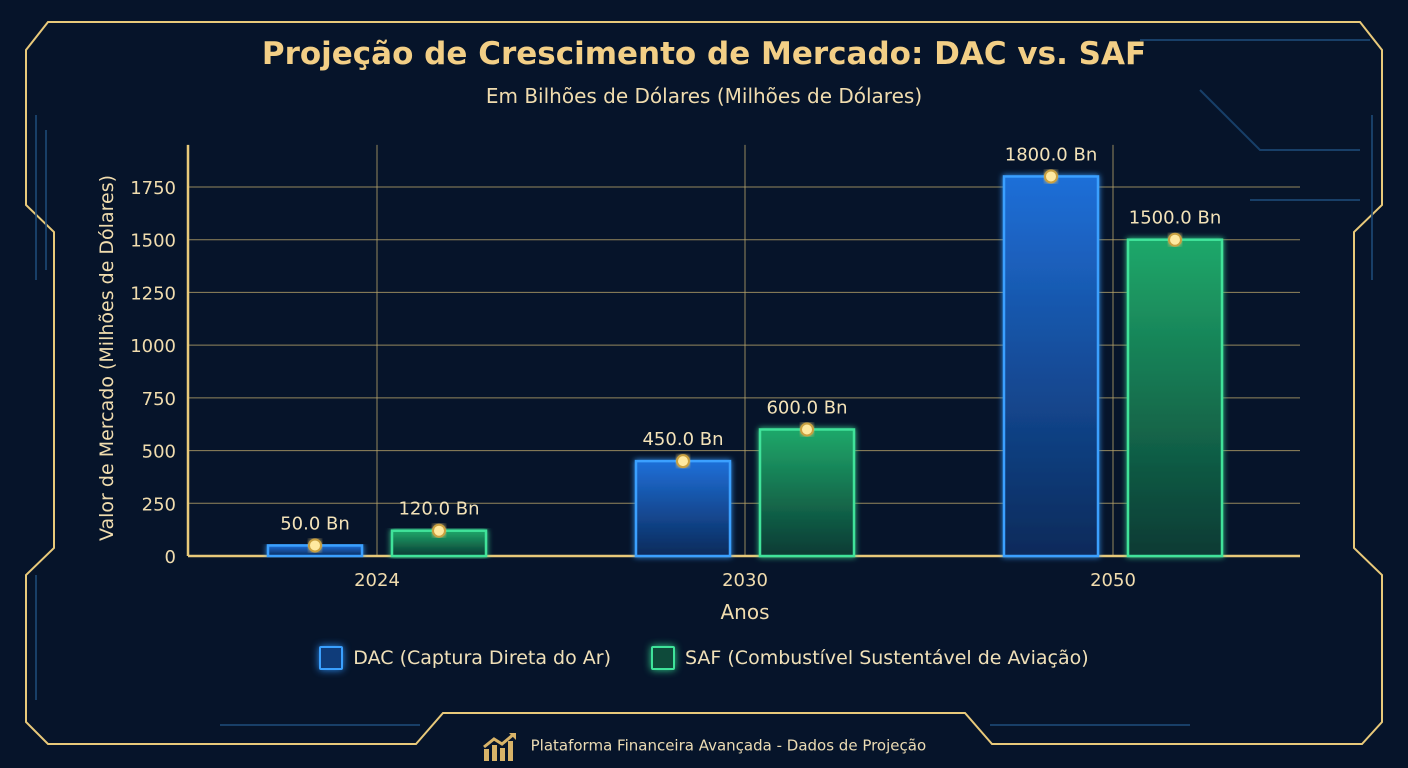  What do you see at coordinates (315, 523) in the screenshot?
I see `data-label: 50.0 Bn` at bounding box center [315, 523].